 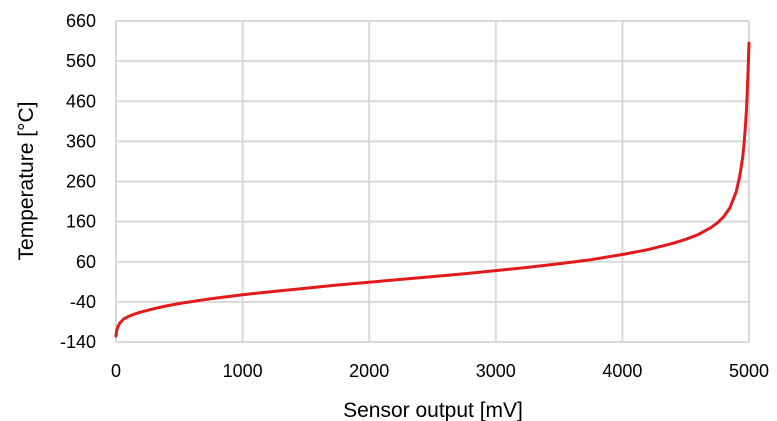 I want to click on y-tick-labels: -140 -40 60 160 260 360 460 560 660, so click(x=78, y=181).